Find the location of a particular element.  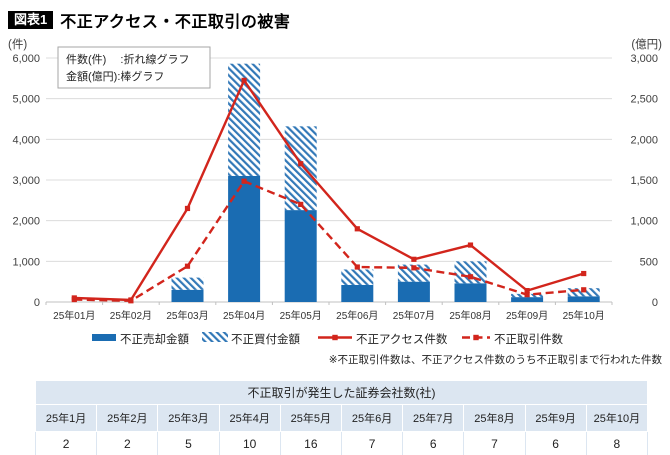

legend-label-fraud: 不正取引件数 is located at coordinates (528, 339).